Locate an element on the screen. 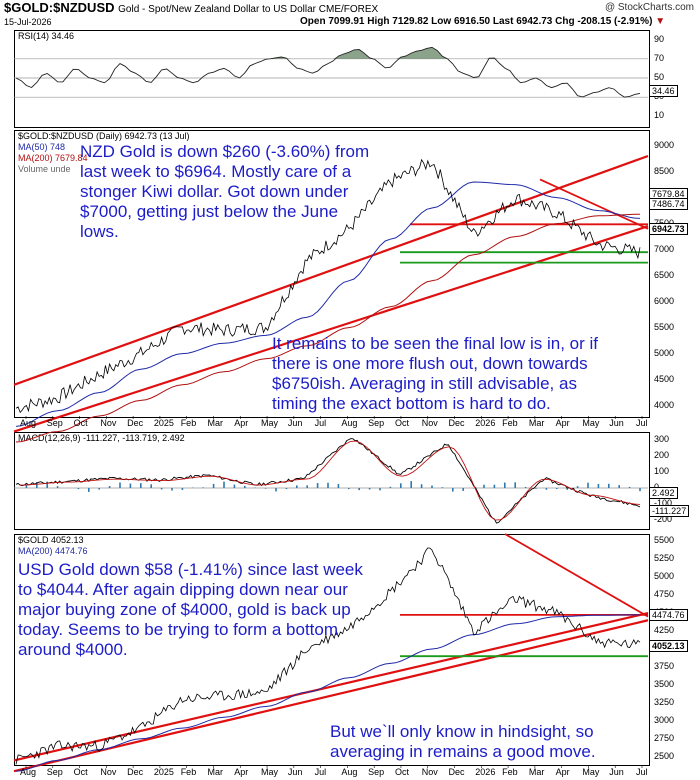 This screenshot has width=700, height=780. rsi-line is located at coordinates (328, 72).